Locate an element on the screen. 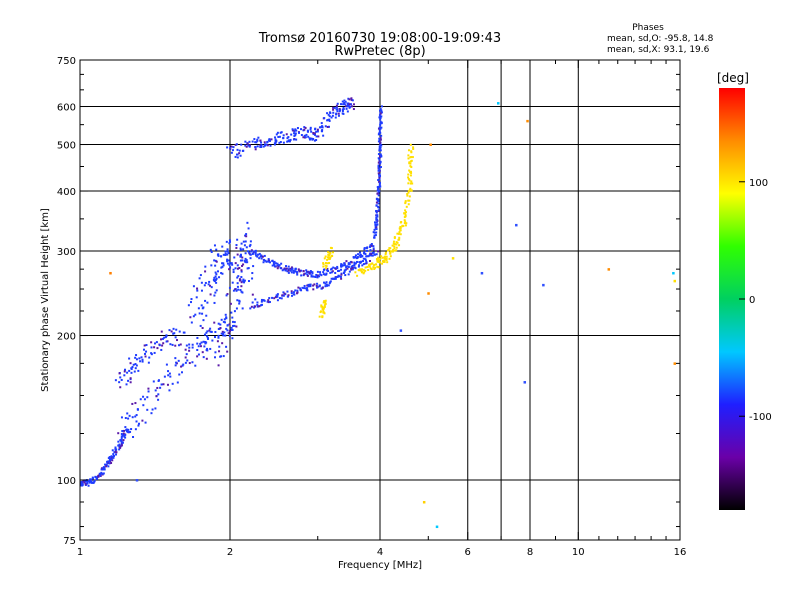  y-tick-label: 75 is located at coordinates (69, 541).